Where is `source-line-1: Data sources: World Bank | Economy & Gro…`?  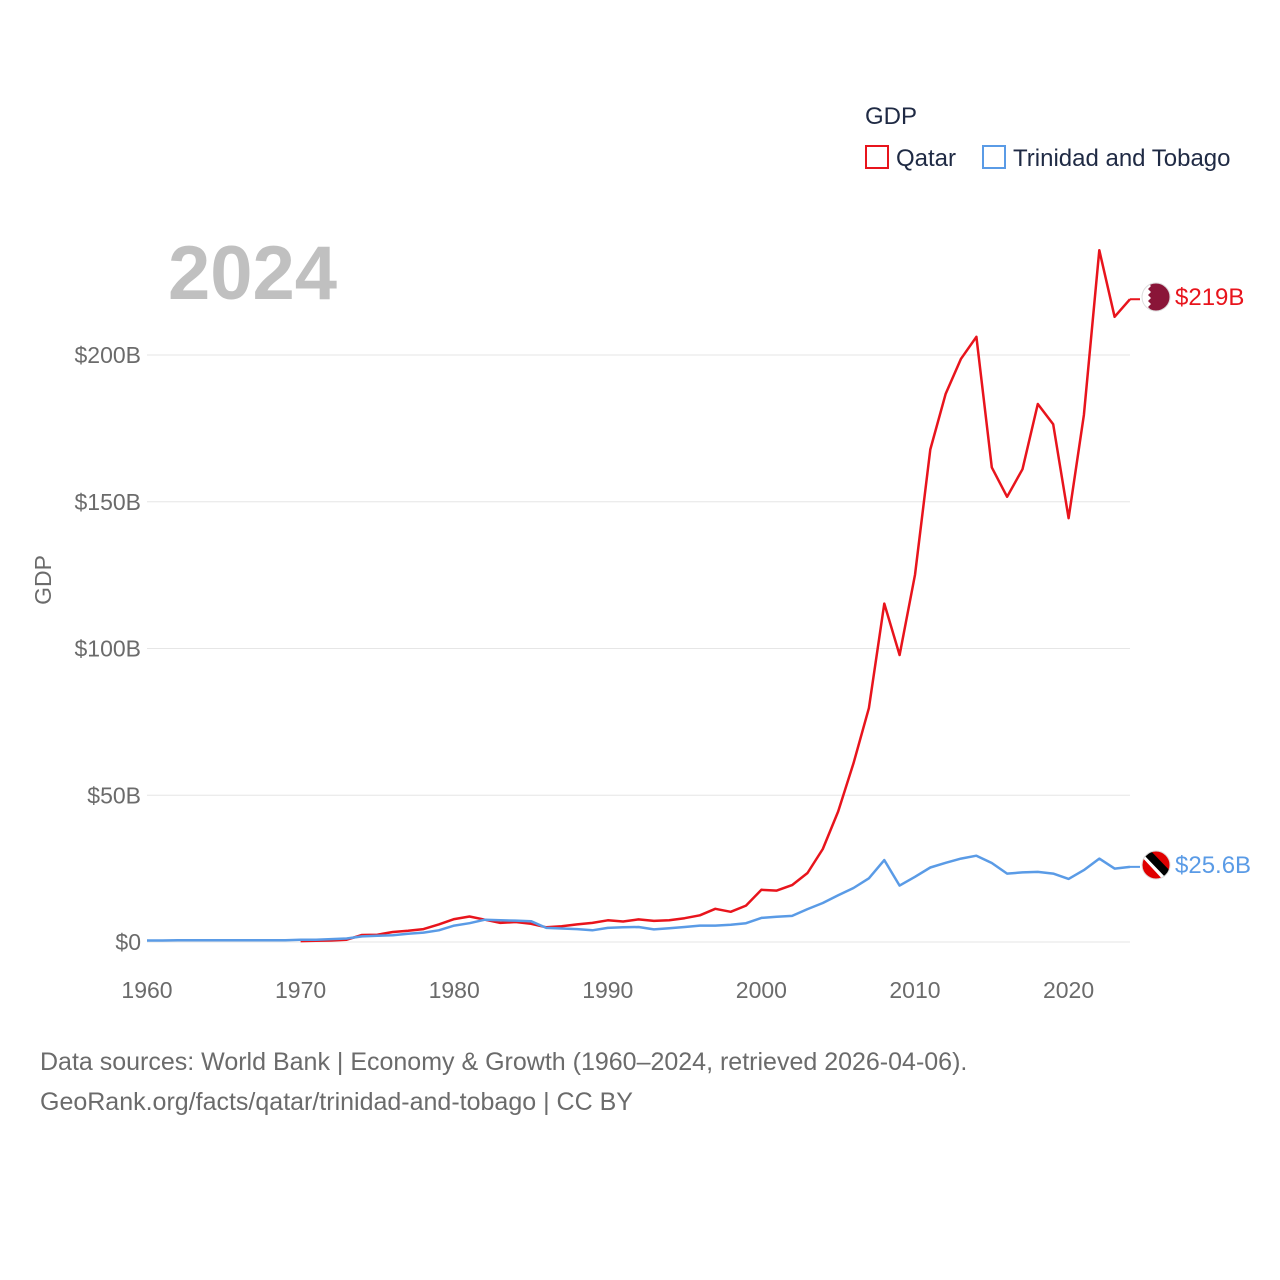 source-line-1: Data sources: World Bank | Economy & Gro… is located at coordinates (504, 1062).